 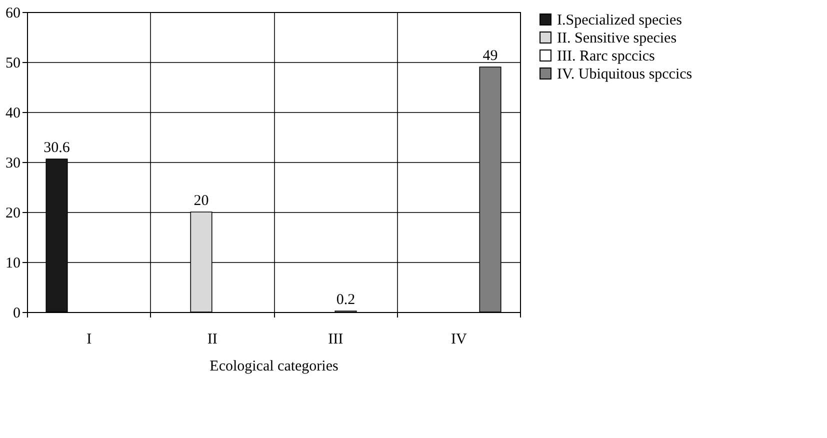 I want to click on x-axis-title: Ecological categories, so click(x=274, y=366).